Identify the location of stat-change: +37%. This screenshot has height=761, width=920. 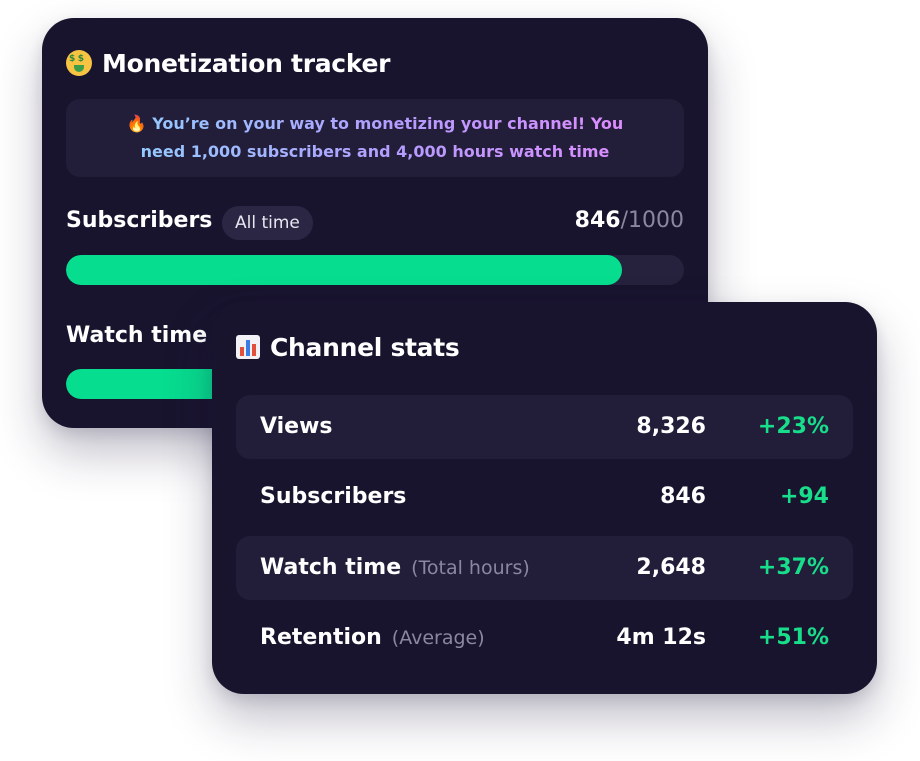
(793, 567).